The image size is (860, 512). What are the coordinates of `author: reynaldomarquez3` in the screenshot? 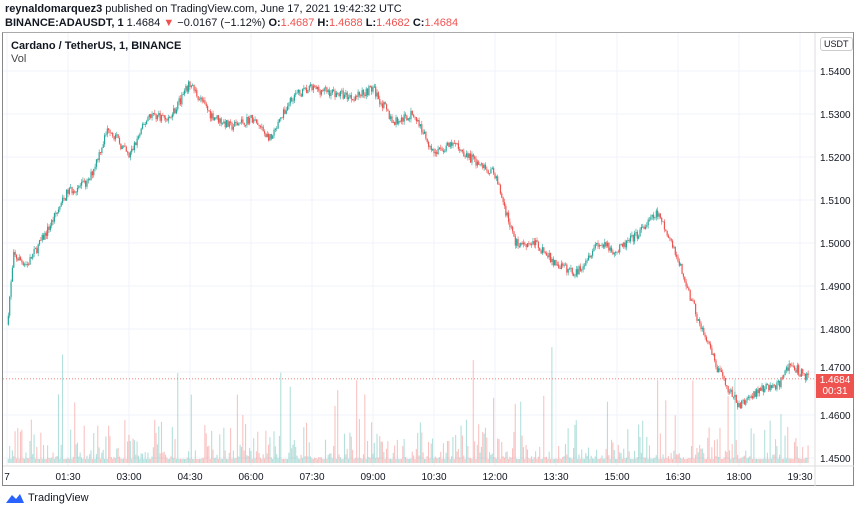 It's located at (54, 9).